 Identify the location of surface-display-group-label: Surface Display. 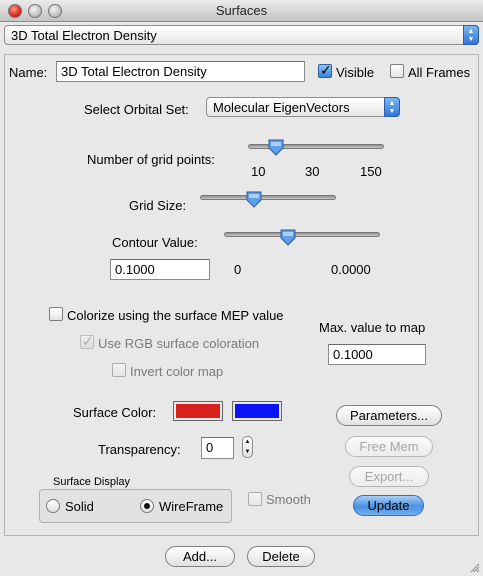
(92, 482).